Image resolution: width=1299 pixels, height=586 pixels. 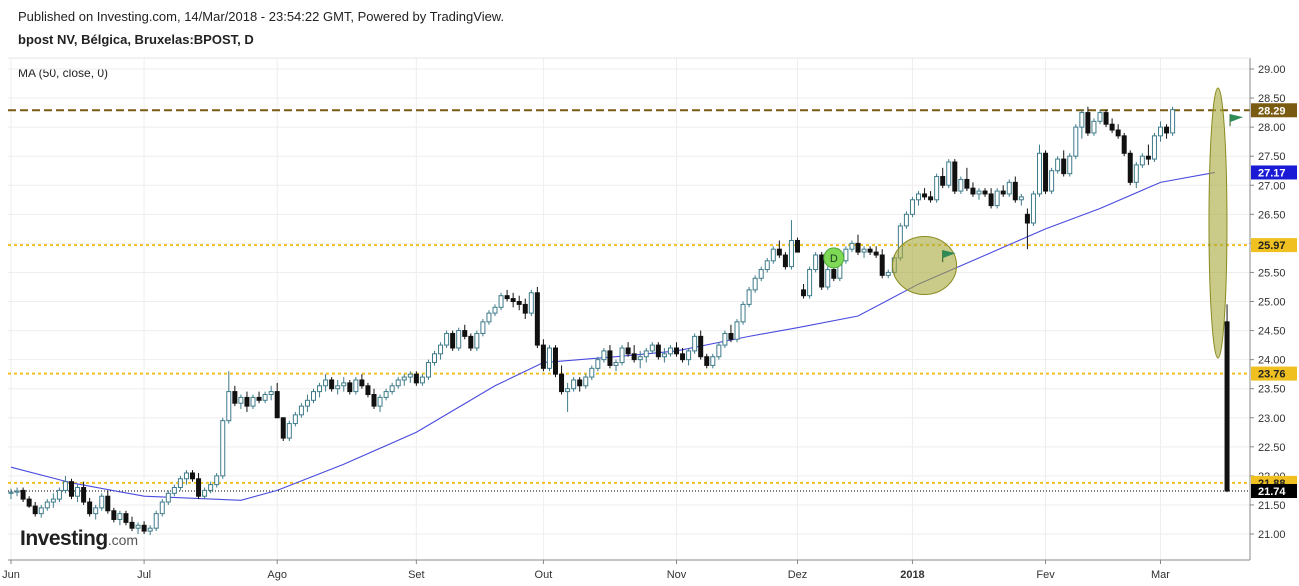 What do you see at coordinates (1272, 506) in the screenshot?
I see `y-tick-label: 21.50` at bounding box center [1272, 506].